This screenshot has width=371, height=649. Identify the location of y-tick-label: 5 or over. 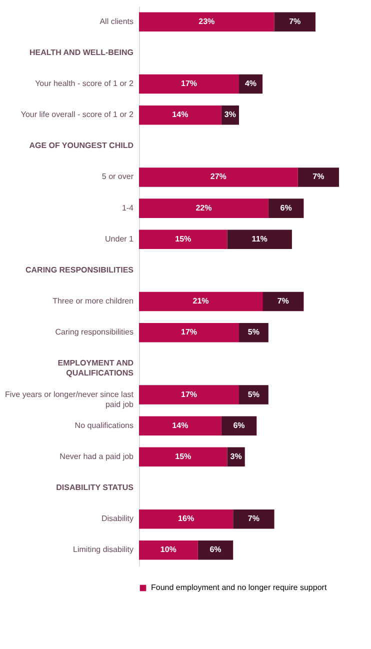
(118, 177).